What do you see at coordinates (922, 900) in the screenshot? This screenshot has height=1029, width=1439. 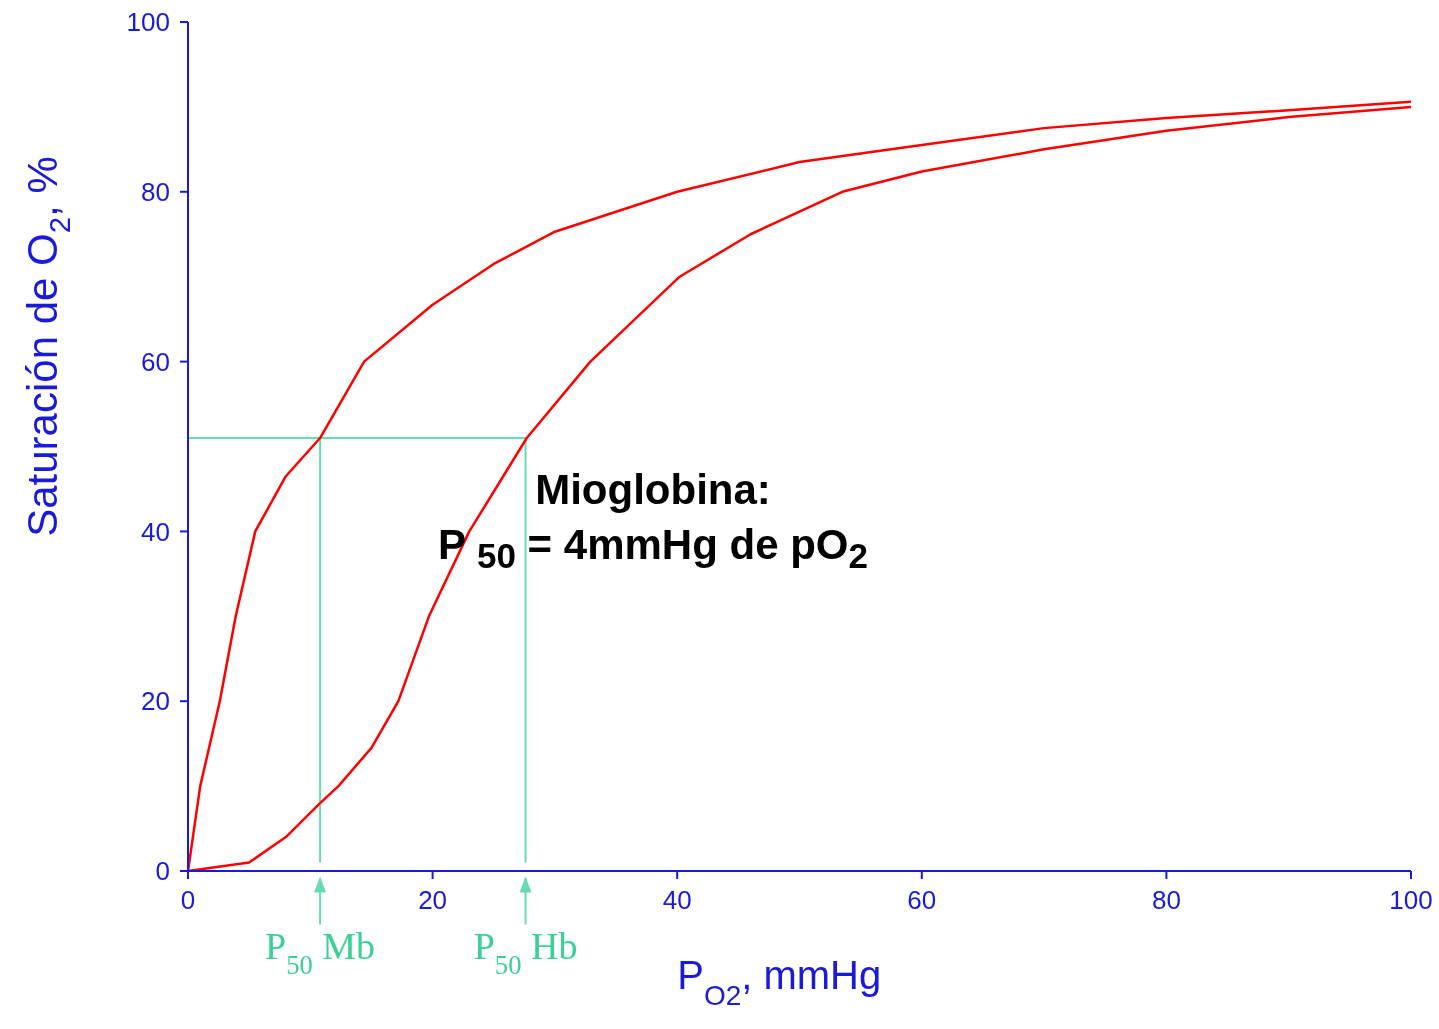 I see `x-tick-label: 60` at bounding box center [922, 900].